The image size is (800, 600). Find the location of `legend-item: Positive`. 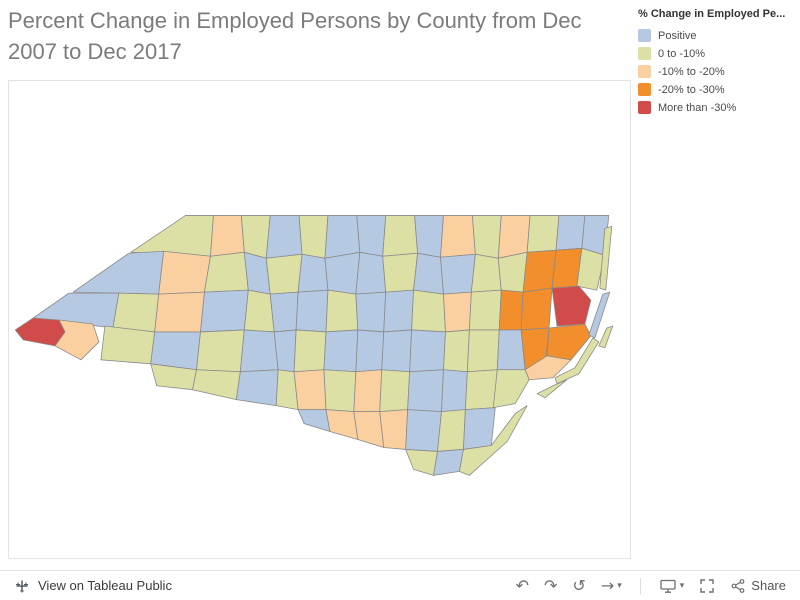

legend-item: Positive is located at coordinates (717, 35).